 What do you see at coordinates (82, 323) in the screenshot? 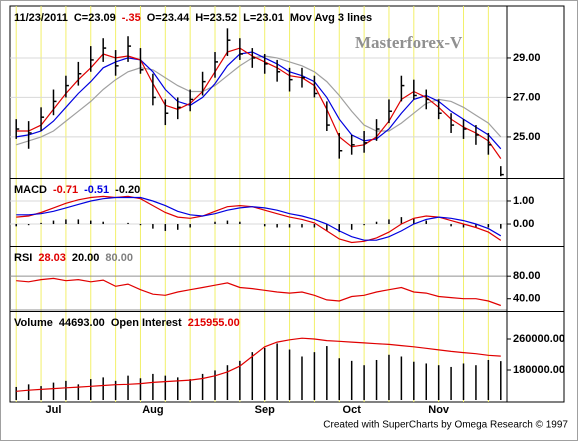
I see `header-item: 44693.00` at bounding box center [82, 323].